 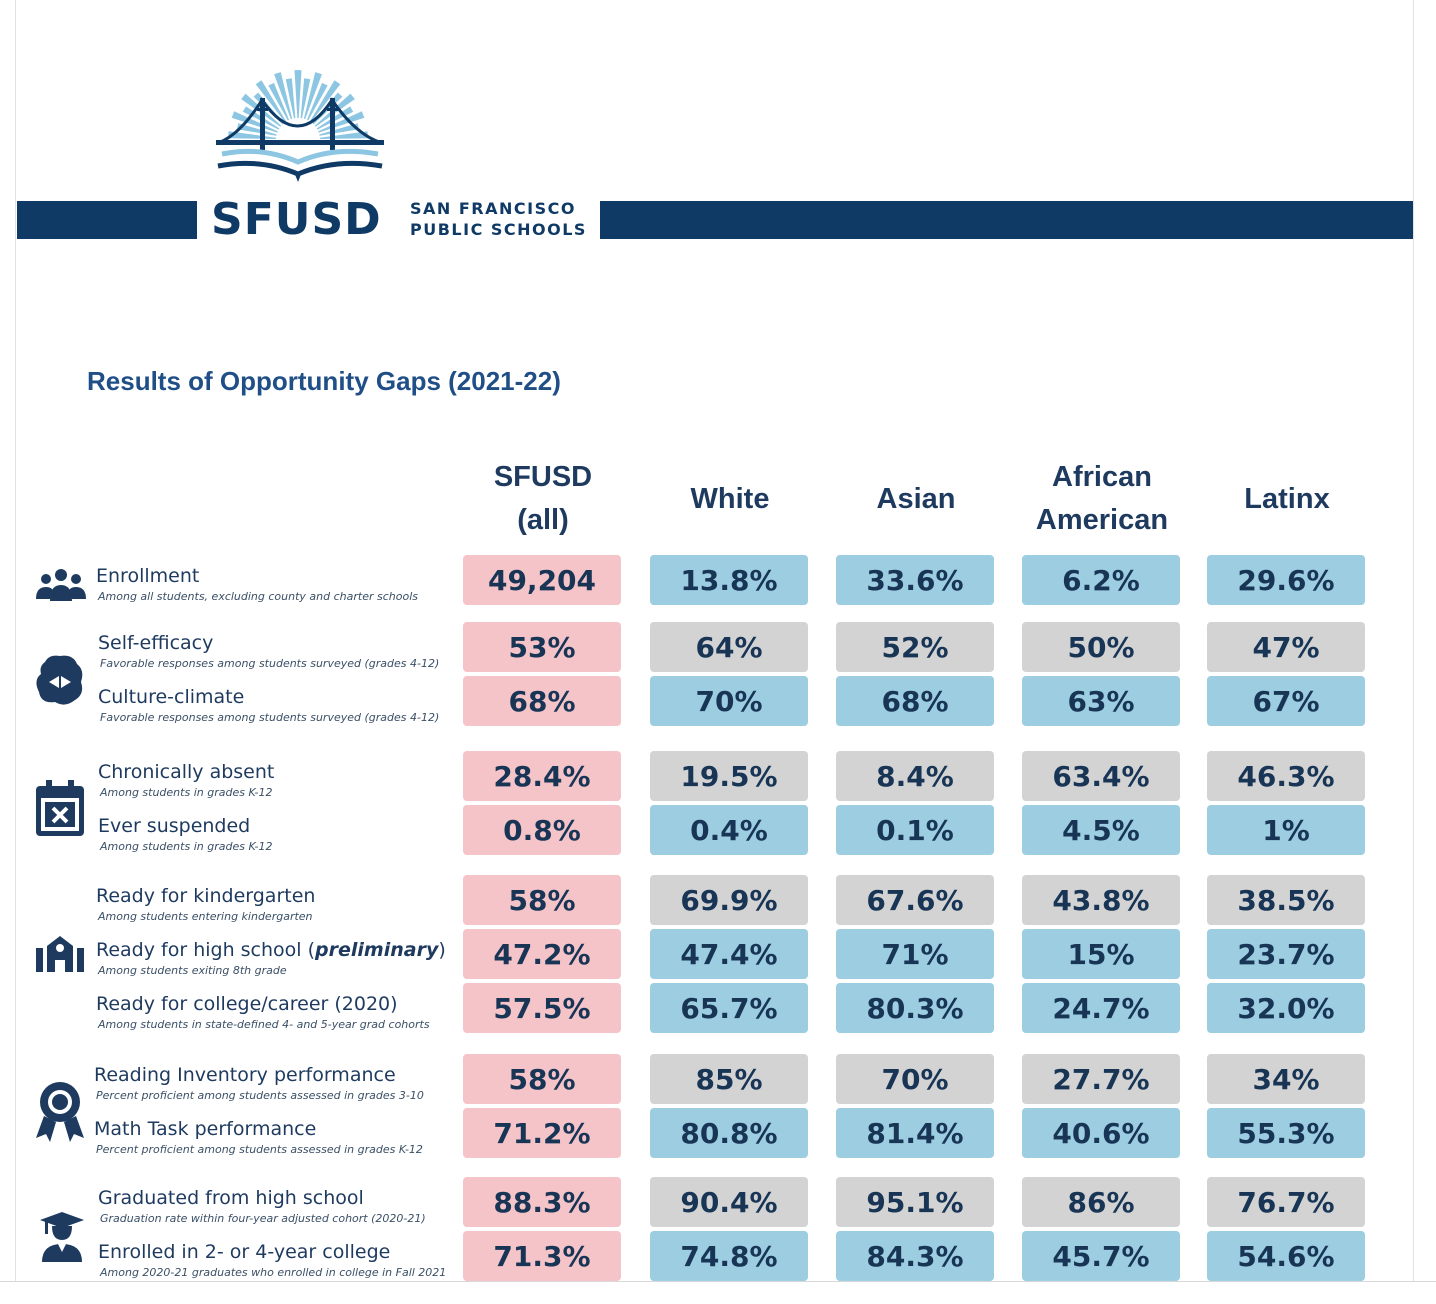 What do you see at coordinates (205, 1129) in the screenshot?
I see `metric-label: Math Task performance` at bounding box center [205, 1129].